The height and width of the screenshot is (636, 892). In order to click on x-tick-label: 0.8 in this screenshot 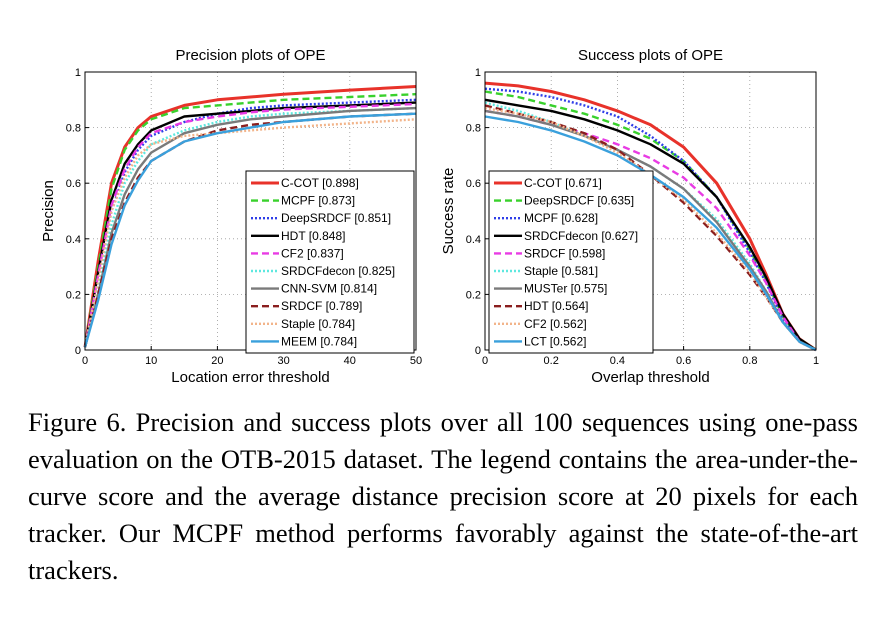, I will do `click(749, 361)`.